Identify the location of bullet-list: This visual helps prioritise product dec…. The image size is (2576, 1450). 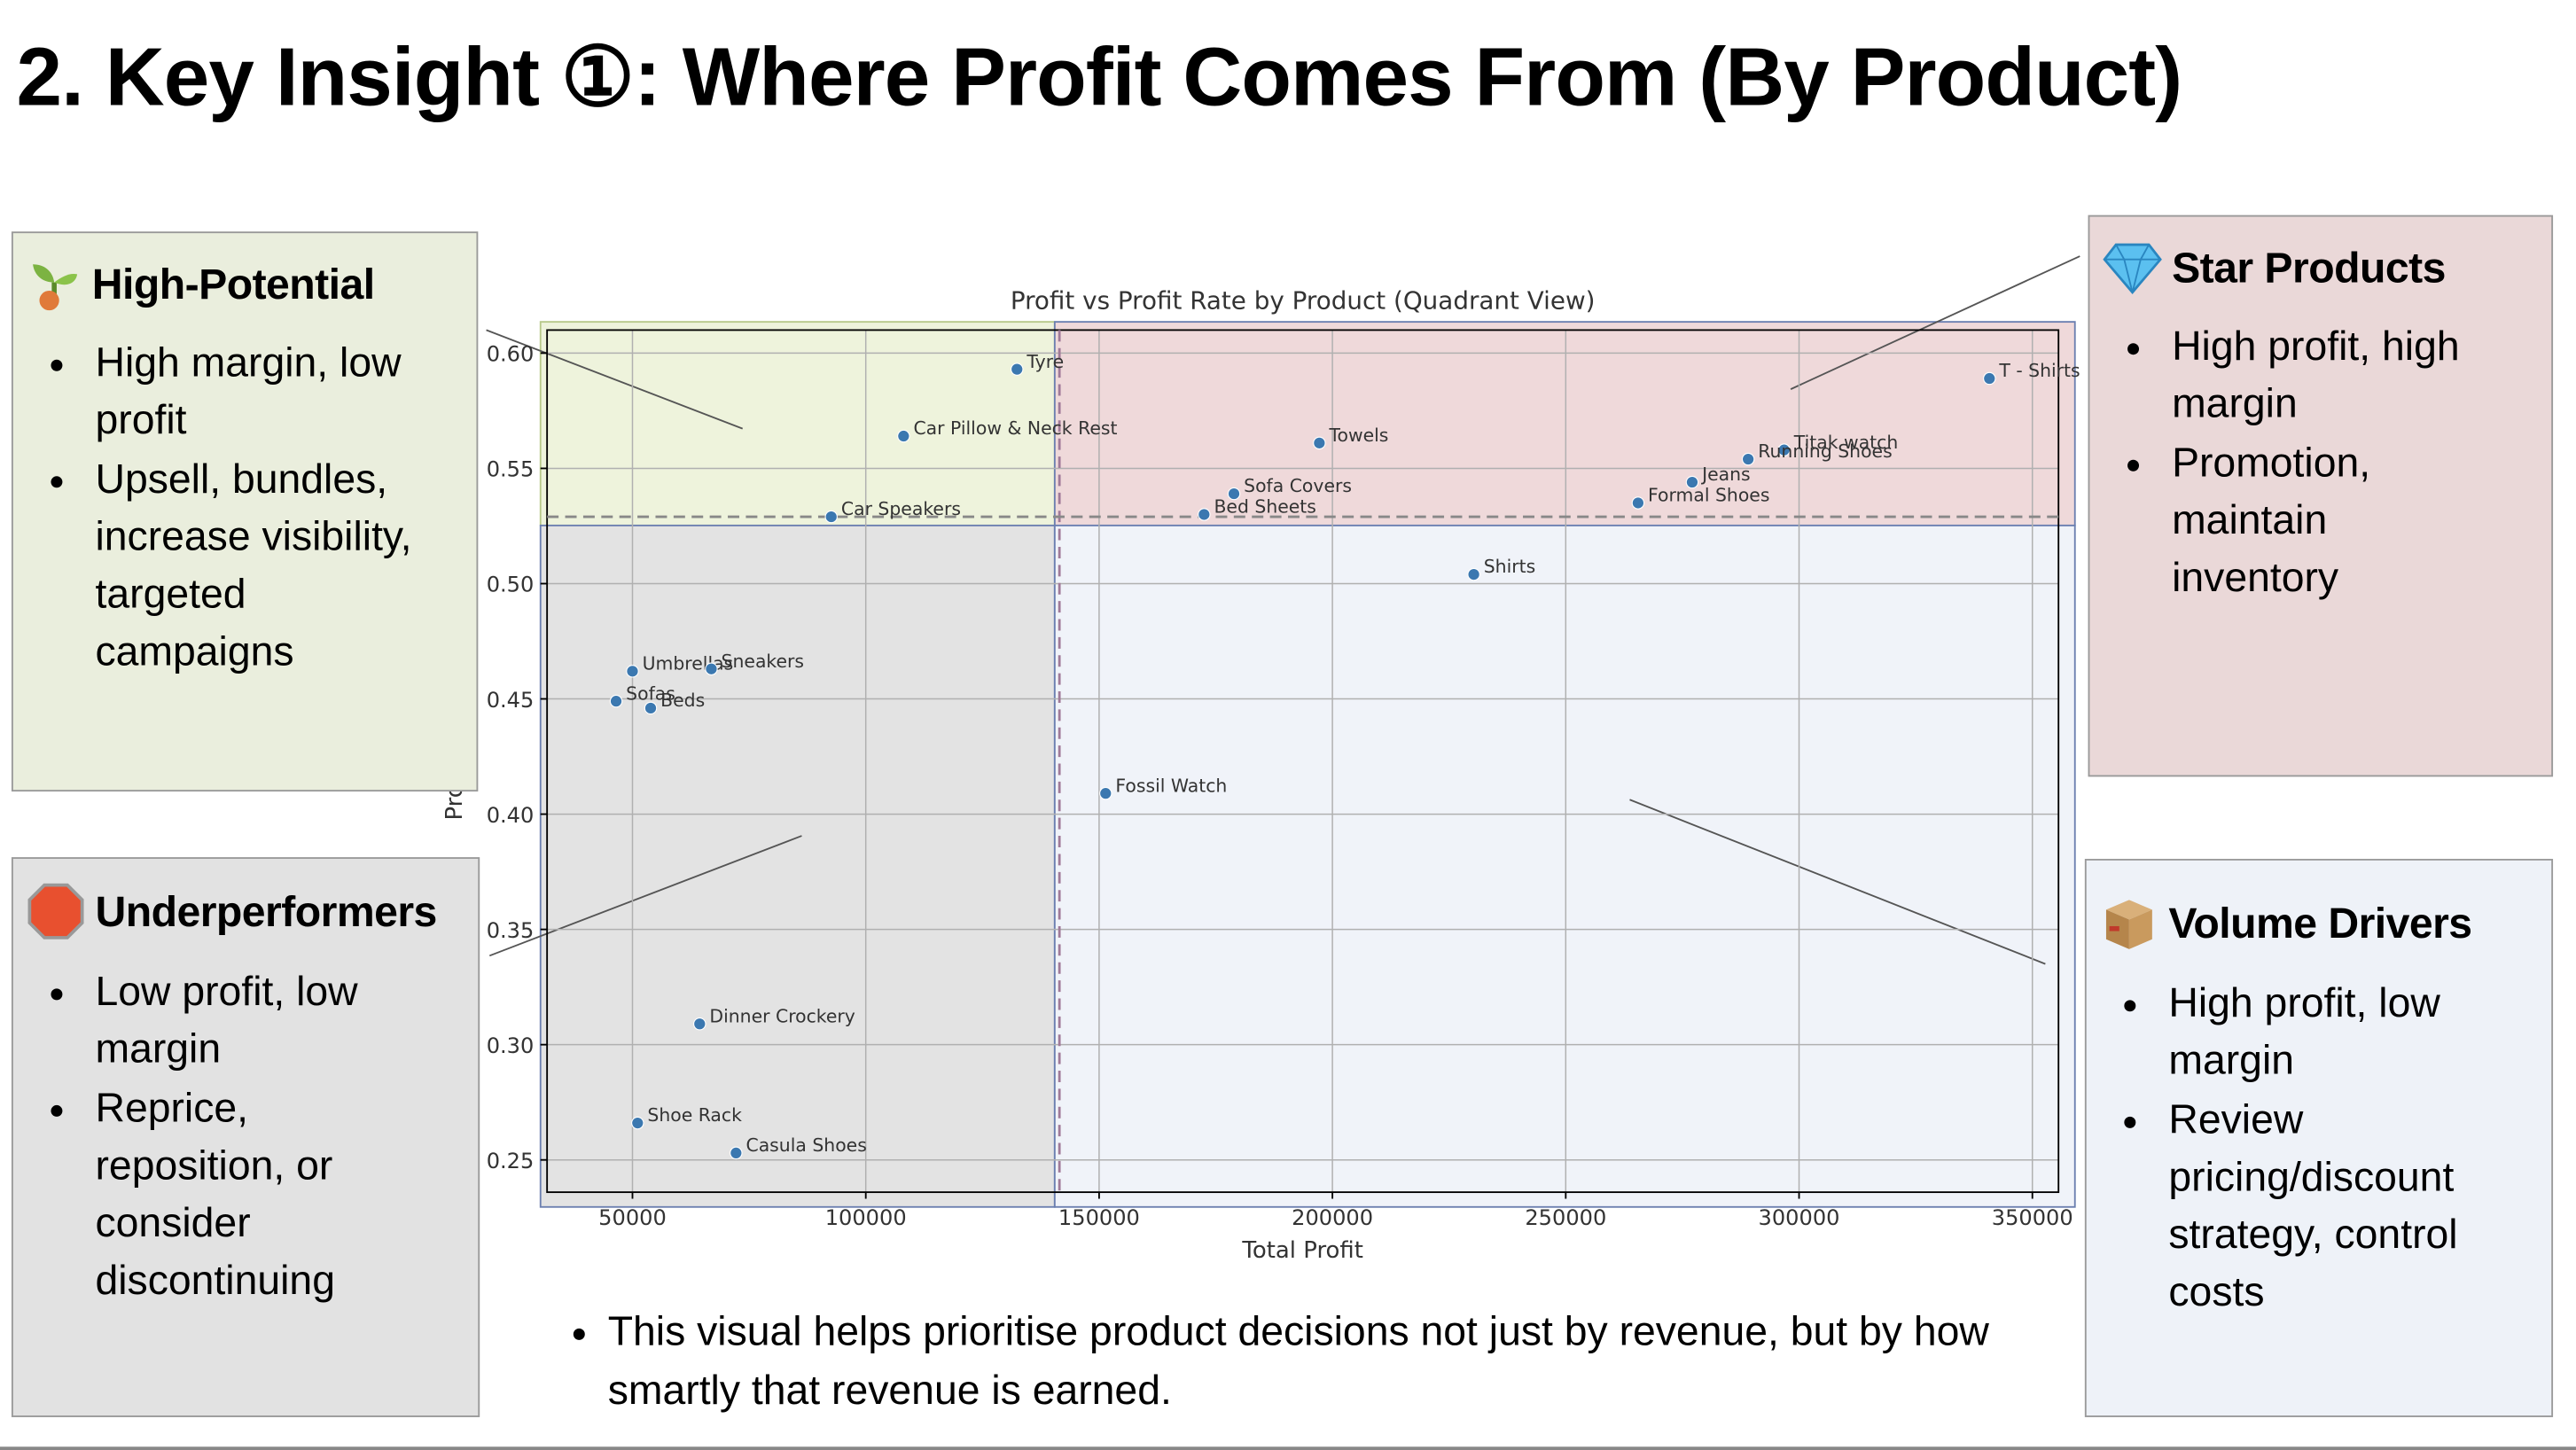
(1281, 1361).